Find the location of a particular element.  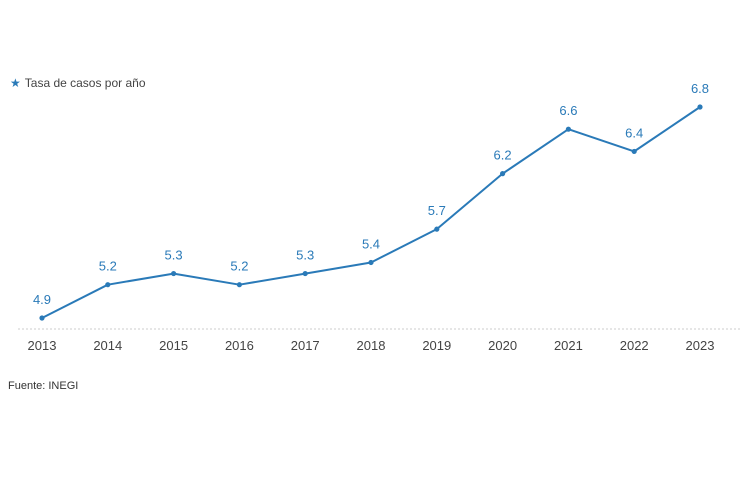

x-tick-label: 2017 is located at coordinates (305, 345).